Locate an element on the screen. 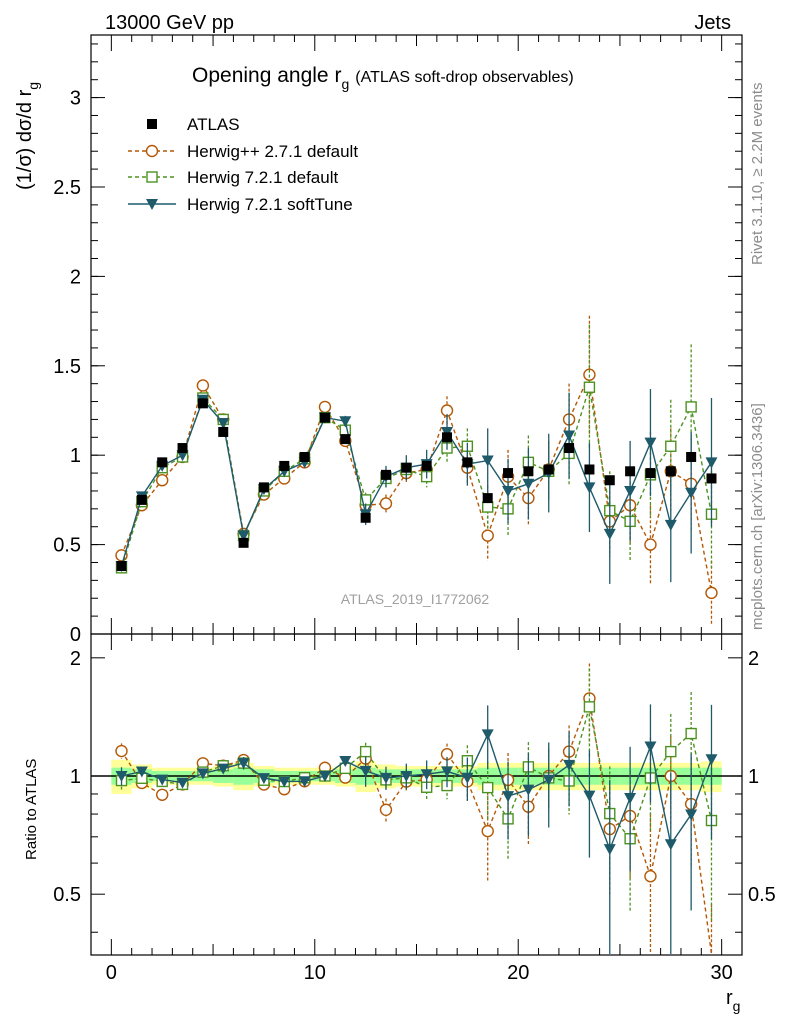 The width and height of the screenshot is (786, 1024). y-tick-label: 1.5 is located at coordinates (67, 367).